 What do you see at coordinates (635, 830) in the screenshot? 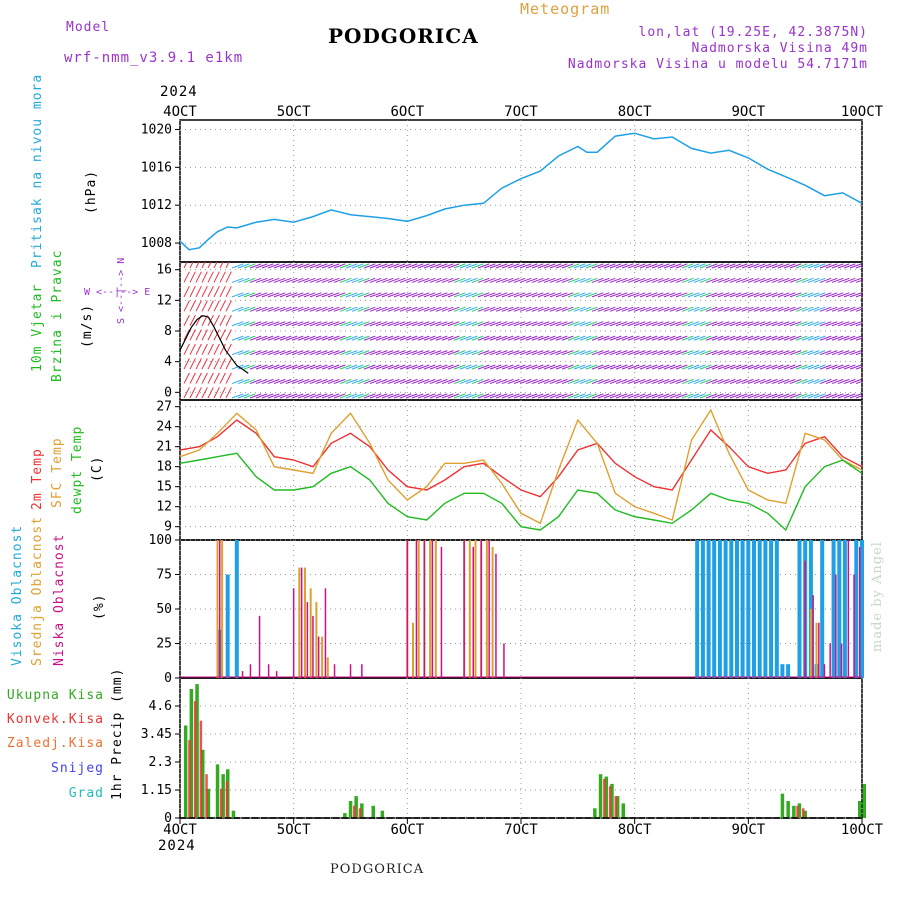
I see `x-tick-label-bottom: 8OCT` at bounding box center [635, 830].